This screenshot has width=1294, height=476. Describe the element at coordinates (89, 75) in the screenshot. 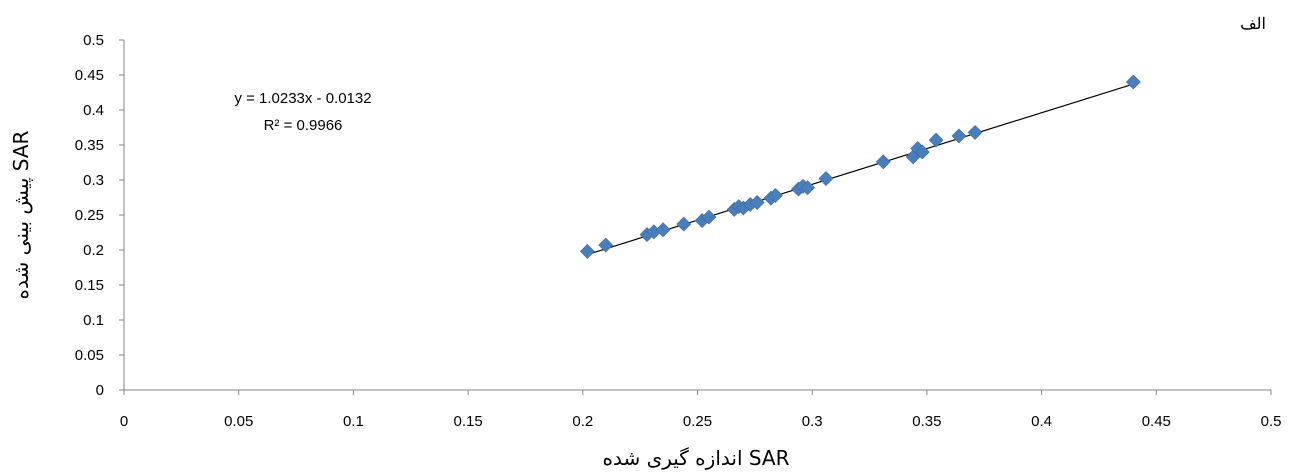

I see `y-tick-label: 0.45` at that location.